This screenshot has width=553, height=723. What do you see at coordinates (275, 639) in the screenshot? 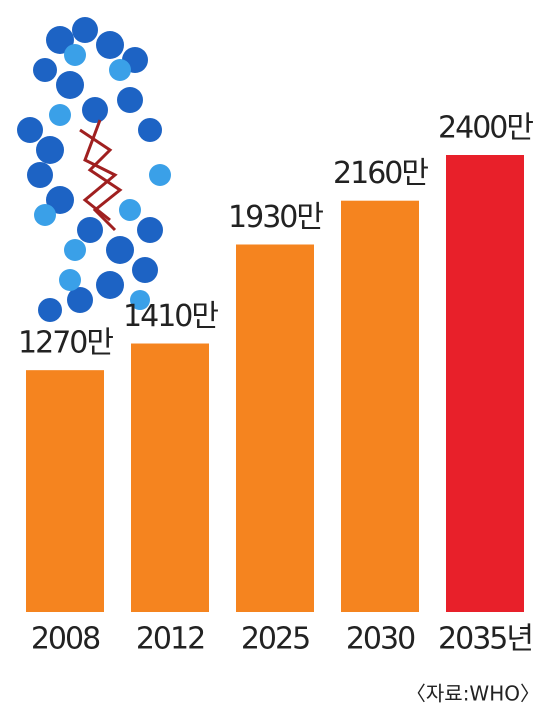
I see `x-tick-label: 2025` at bounding box center [275, 639].